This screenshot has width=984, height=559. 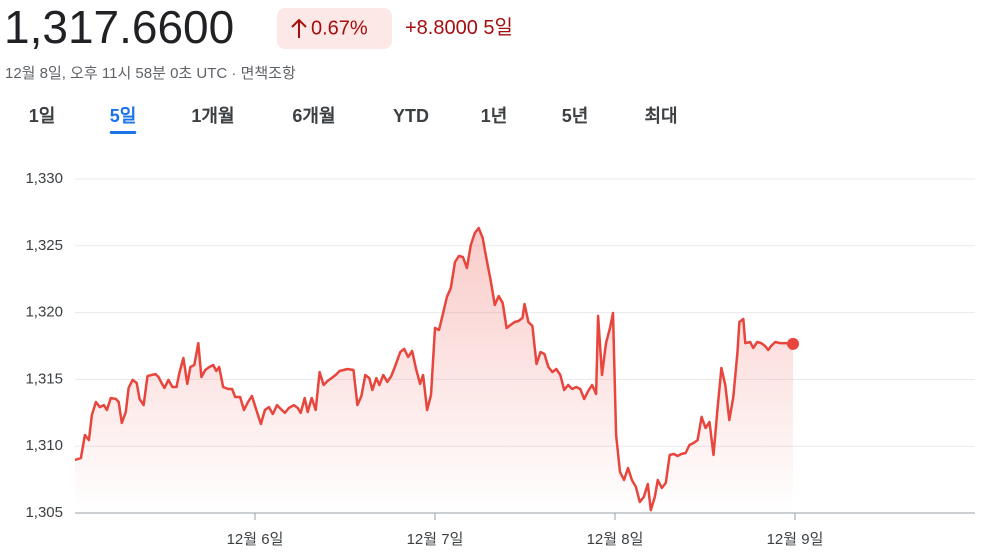 I want to click on tab: YTD, so click(x=411, y=116).